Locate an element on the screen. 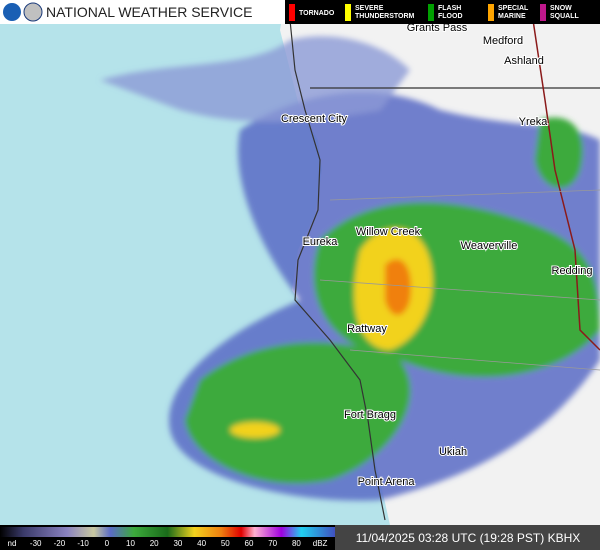 The width and height of the screenshot is (600, 550). timestamp-box is located at coordinates (467, 537).